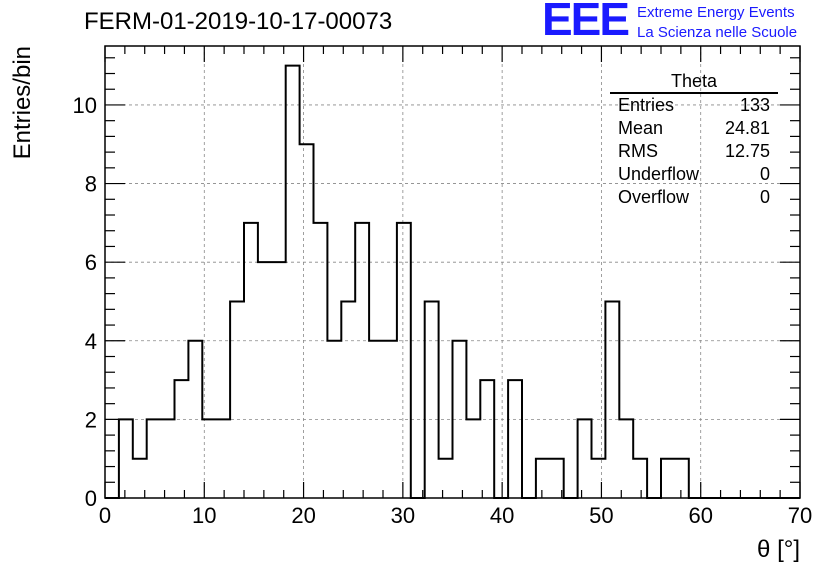 The width and height of the screenshot is (836, 572). Describe the element at coordinates (91, 184) in the screenshot. I see `y-tick-label: 8` at that location.